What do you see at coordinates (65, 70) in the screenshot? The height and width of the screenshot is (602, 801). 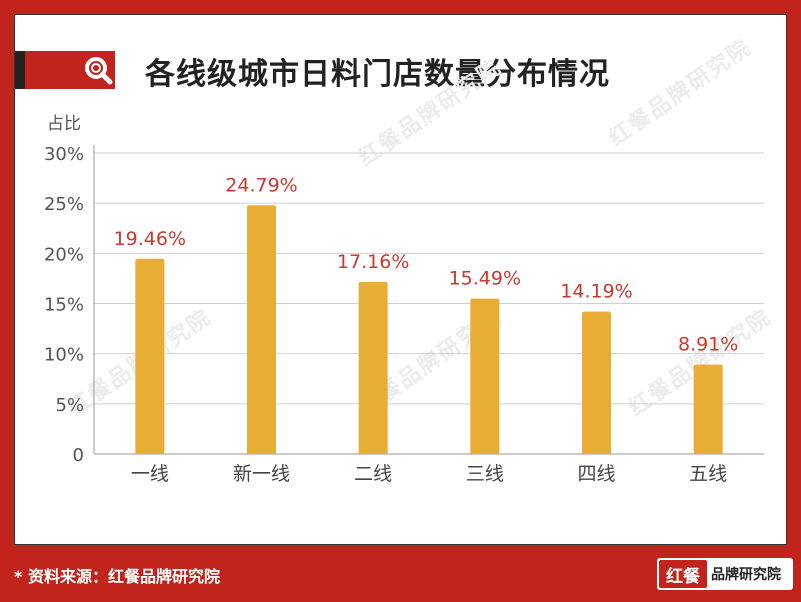 I see `title-accent-bar` at bounding box center [65, 70].